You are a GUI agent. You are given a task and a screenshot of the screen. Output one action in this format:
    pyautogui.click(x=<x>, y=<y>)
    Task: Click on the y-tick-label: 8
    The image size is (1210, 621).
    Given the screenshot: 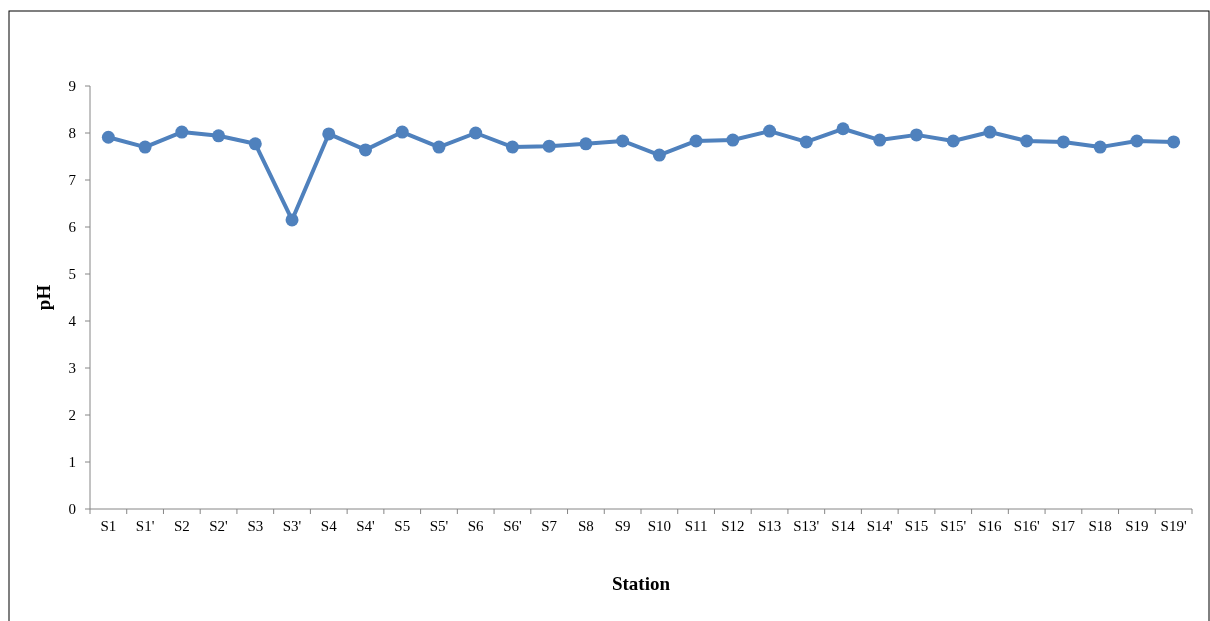 What is the action you would take?
    pyautogui.click(x=72, y=133)
    